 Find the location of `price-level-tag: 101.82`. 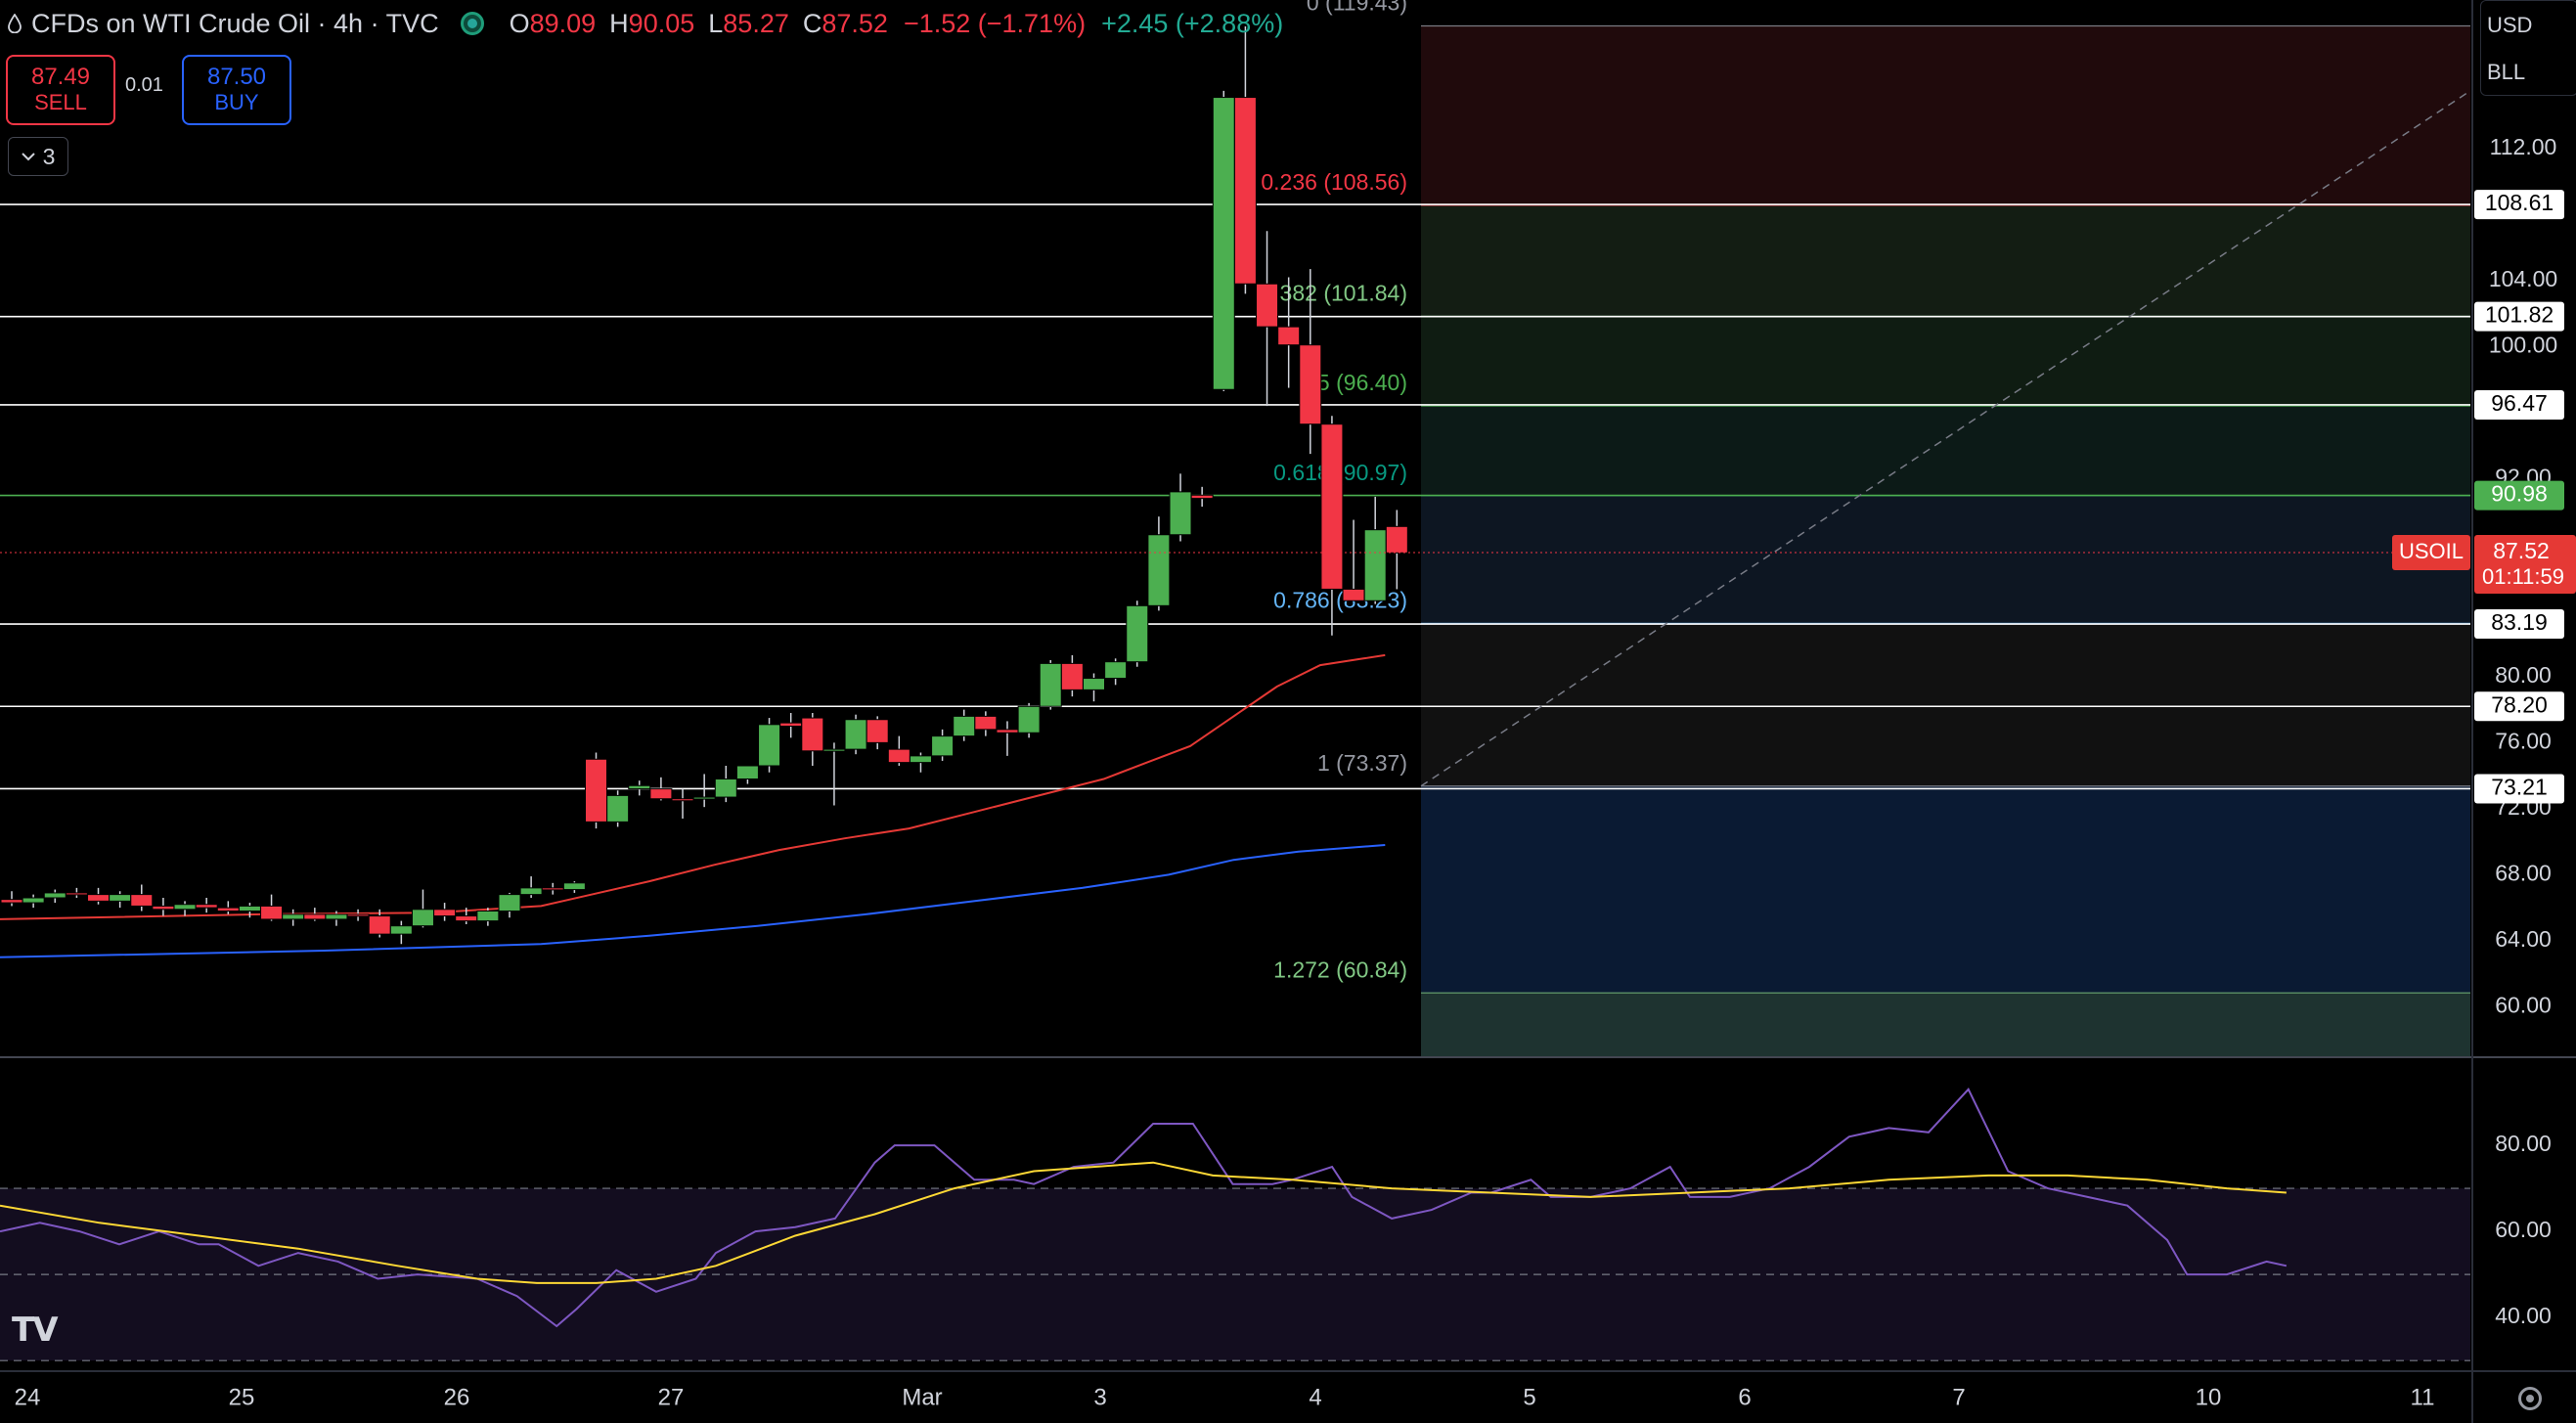

price-level-tag: 101.82 is located at coordinates (2519, 316).